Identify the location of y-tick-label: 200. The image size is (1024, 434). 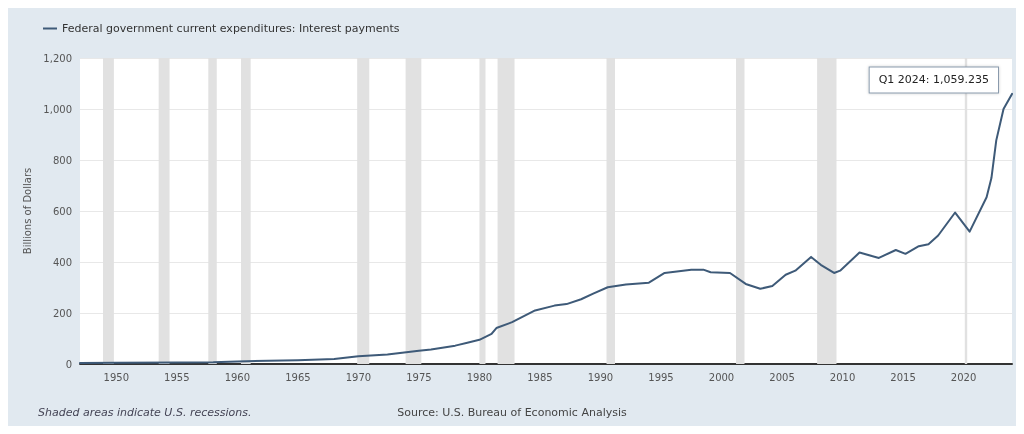
(62, 313).